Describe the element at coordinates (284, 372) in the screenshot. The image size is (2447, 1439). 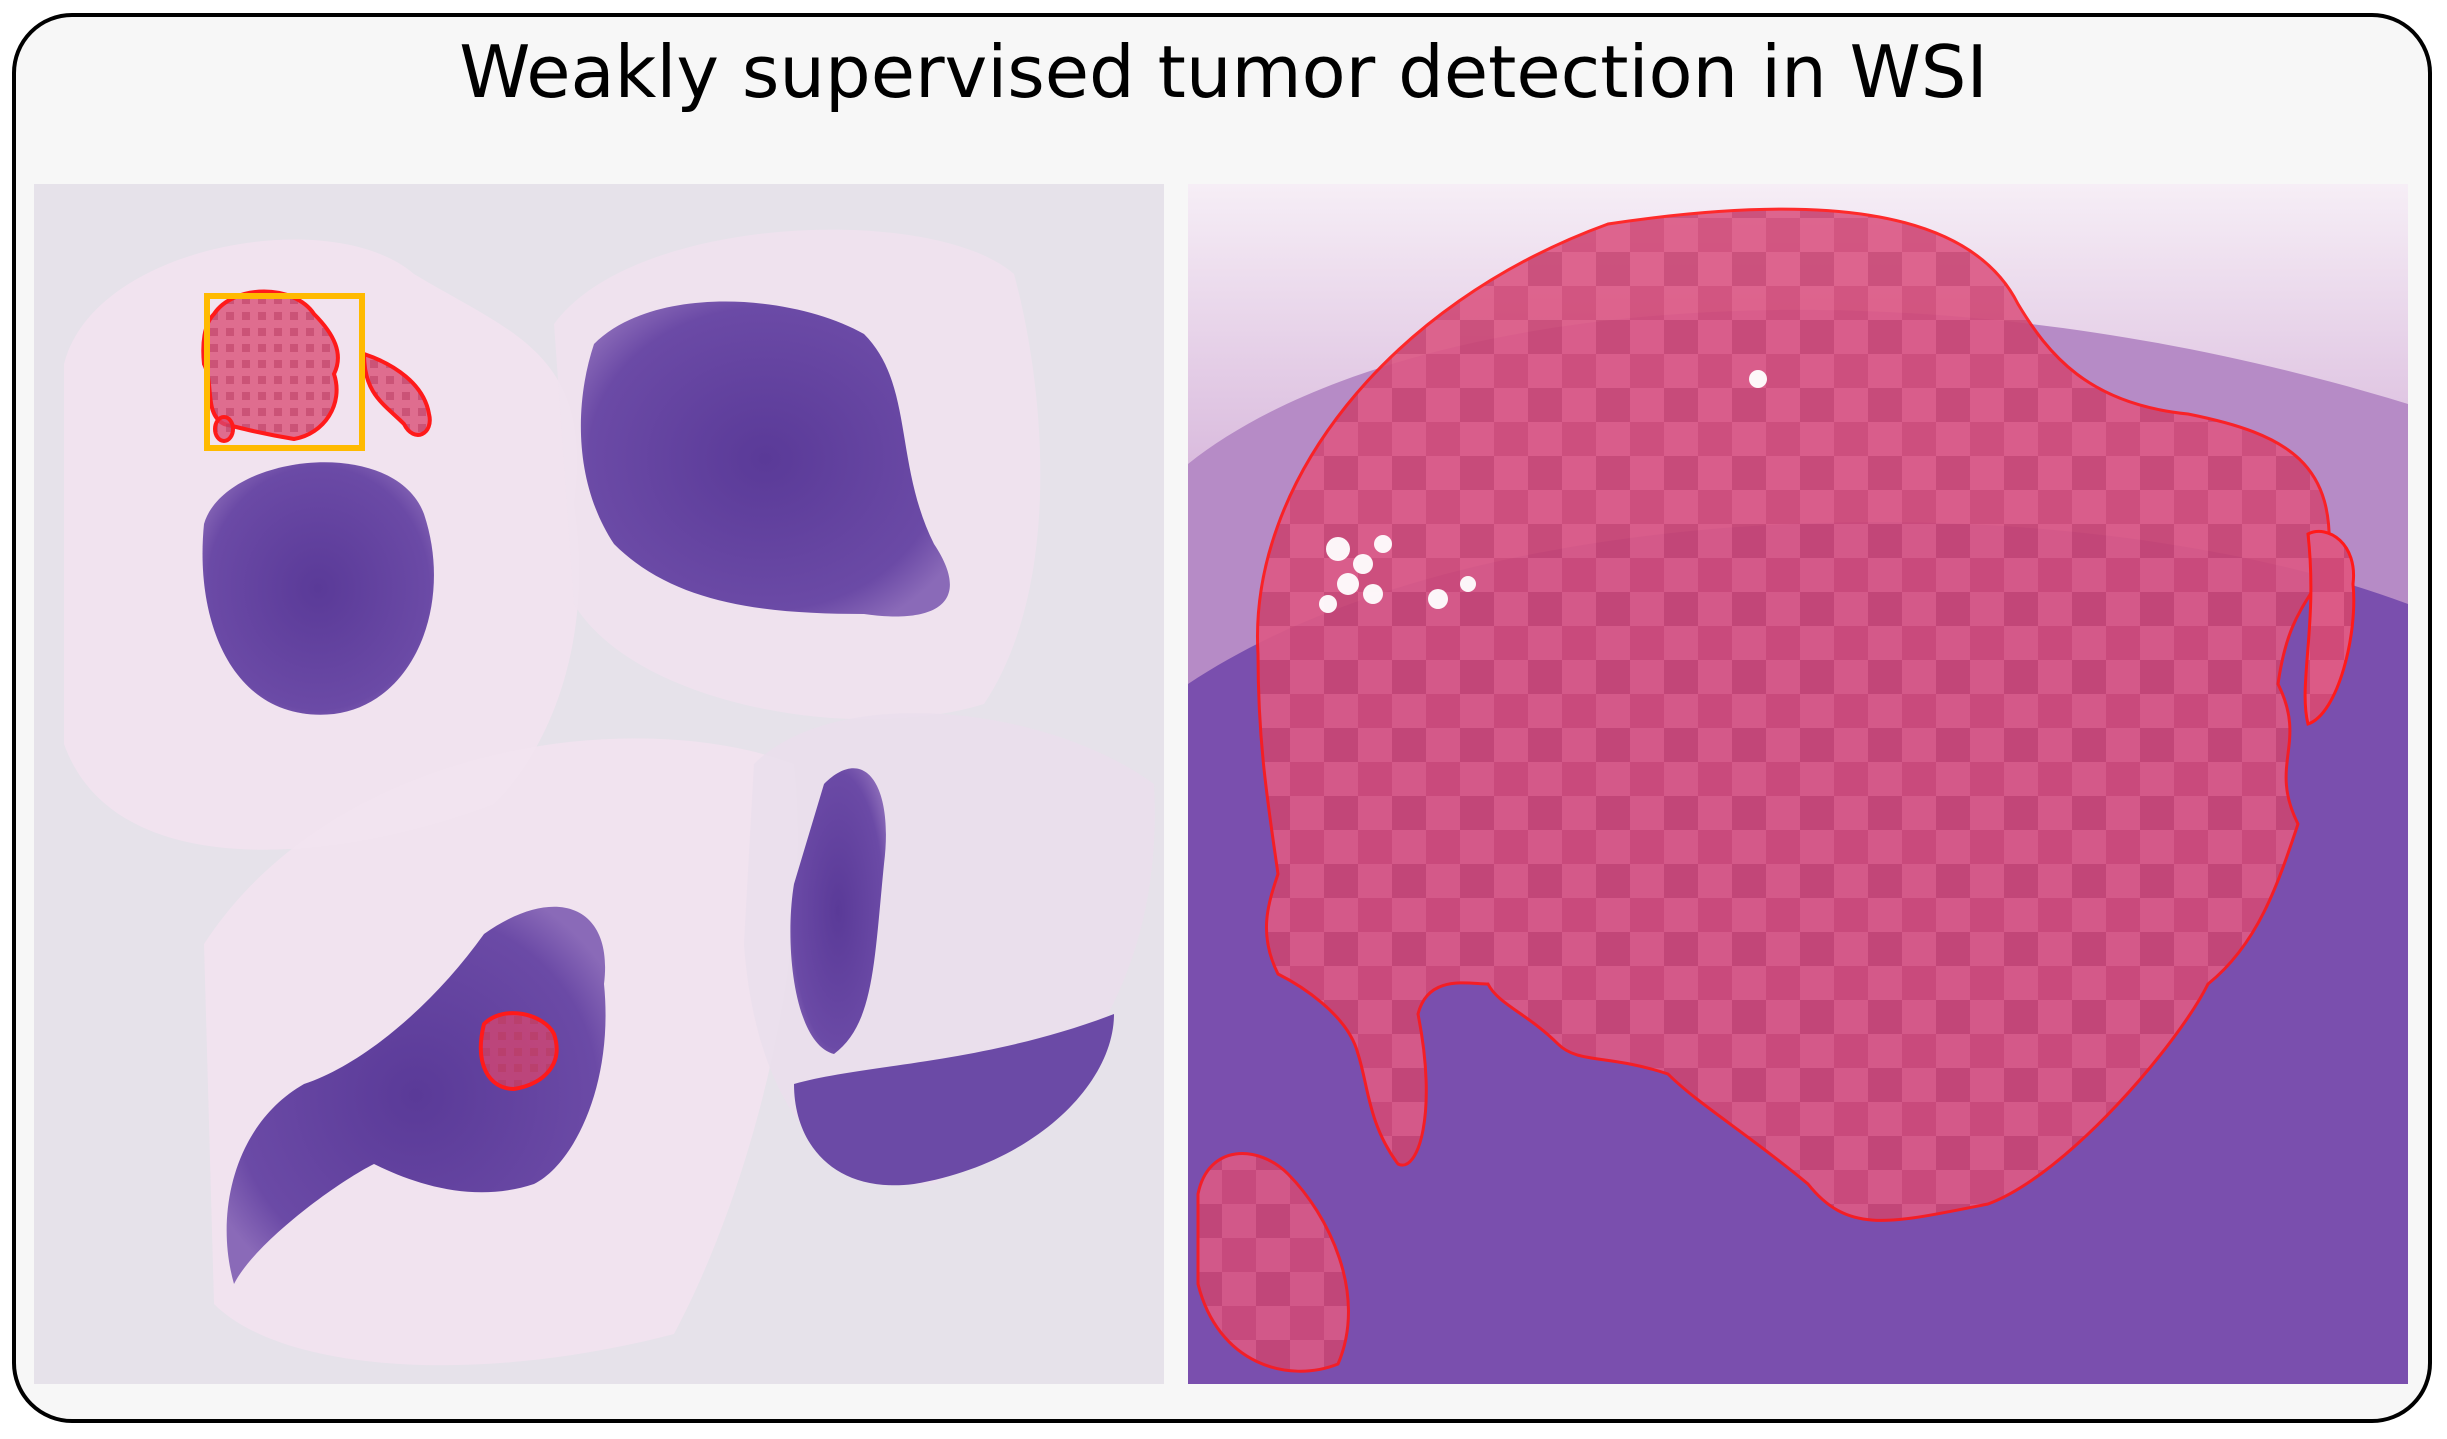
I see `zoom-region-box` at that location.